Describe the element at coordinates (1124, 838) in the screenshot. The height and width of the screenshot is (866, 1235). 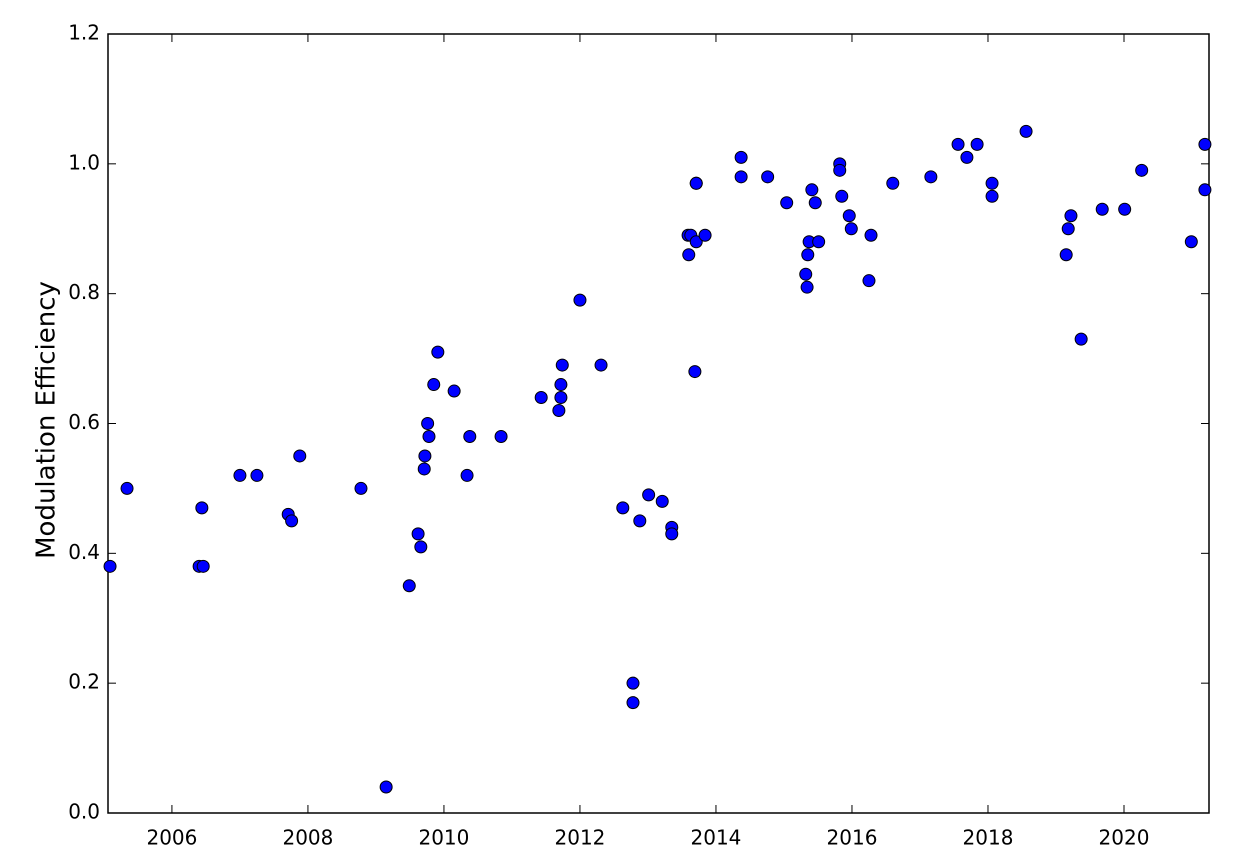
I see `x-tick-label: 2020` at that location.